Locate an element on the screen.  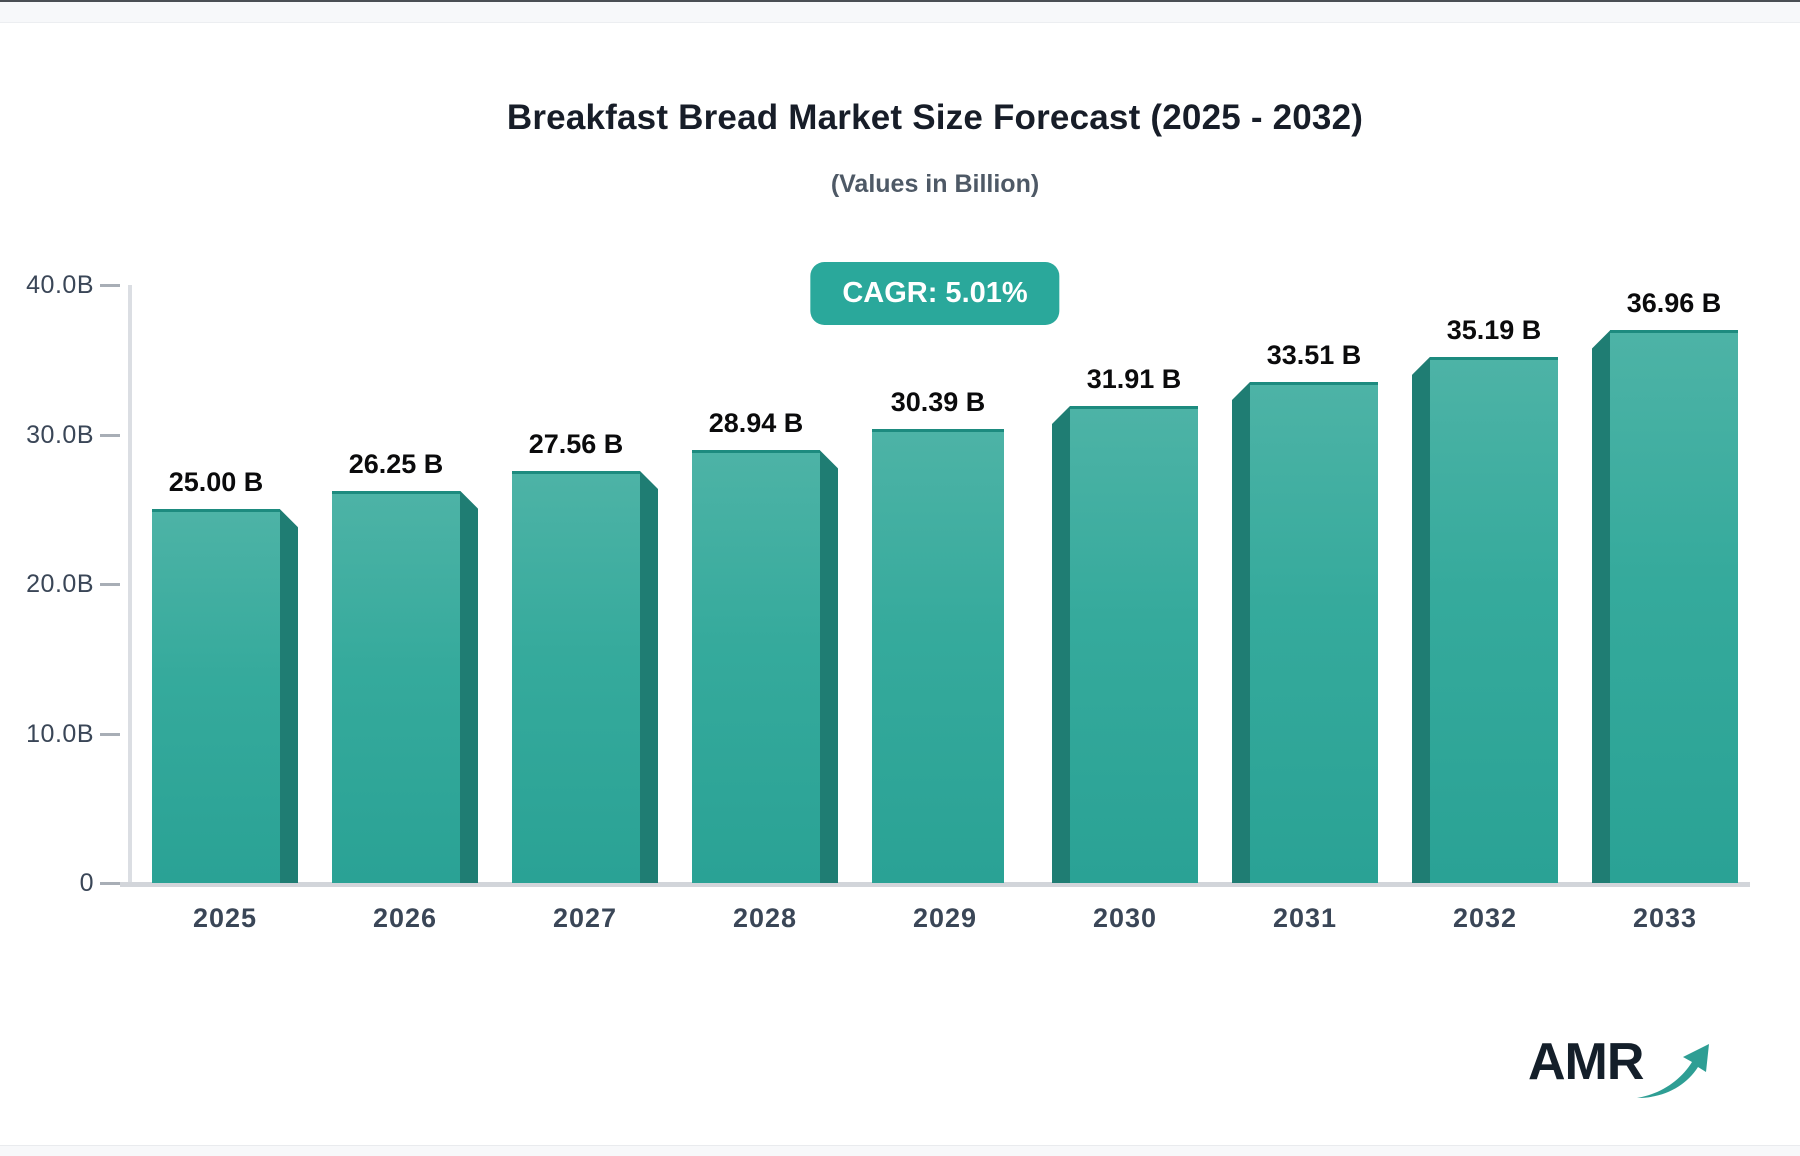
bar-2026 is located at coordinates (405, 686).